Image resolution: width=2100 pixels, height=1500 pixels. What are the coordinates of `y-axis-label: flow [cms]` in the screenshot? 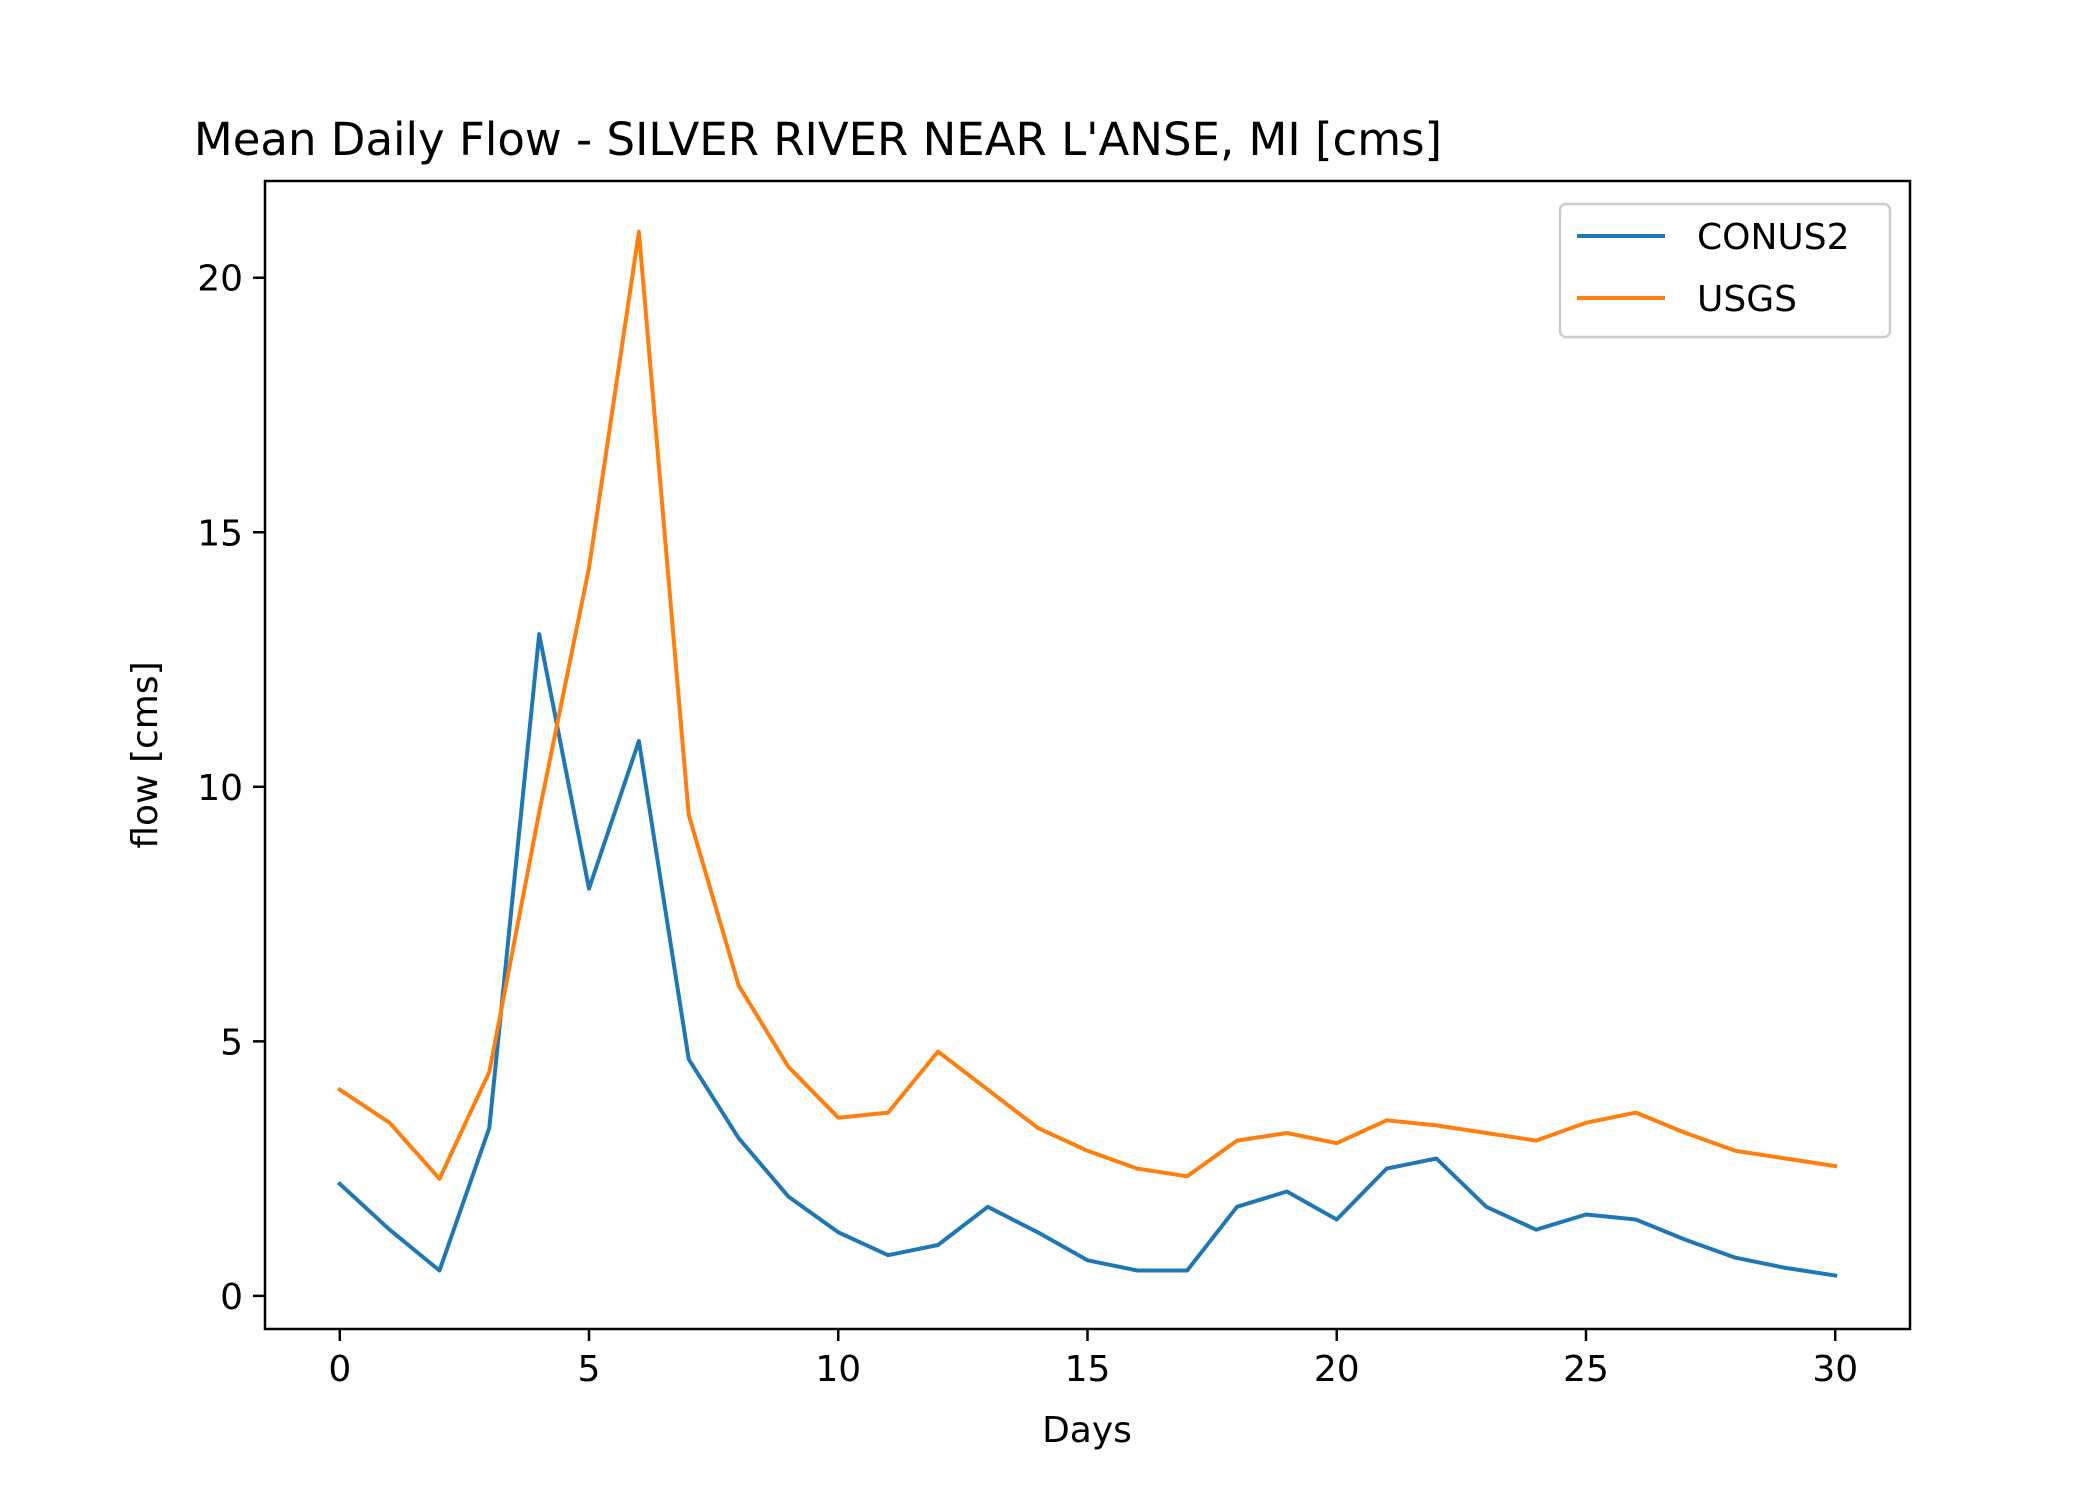 It's located at (145, 754).